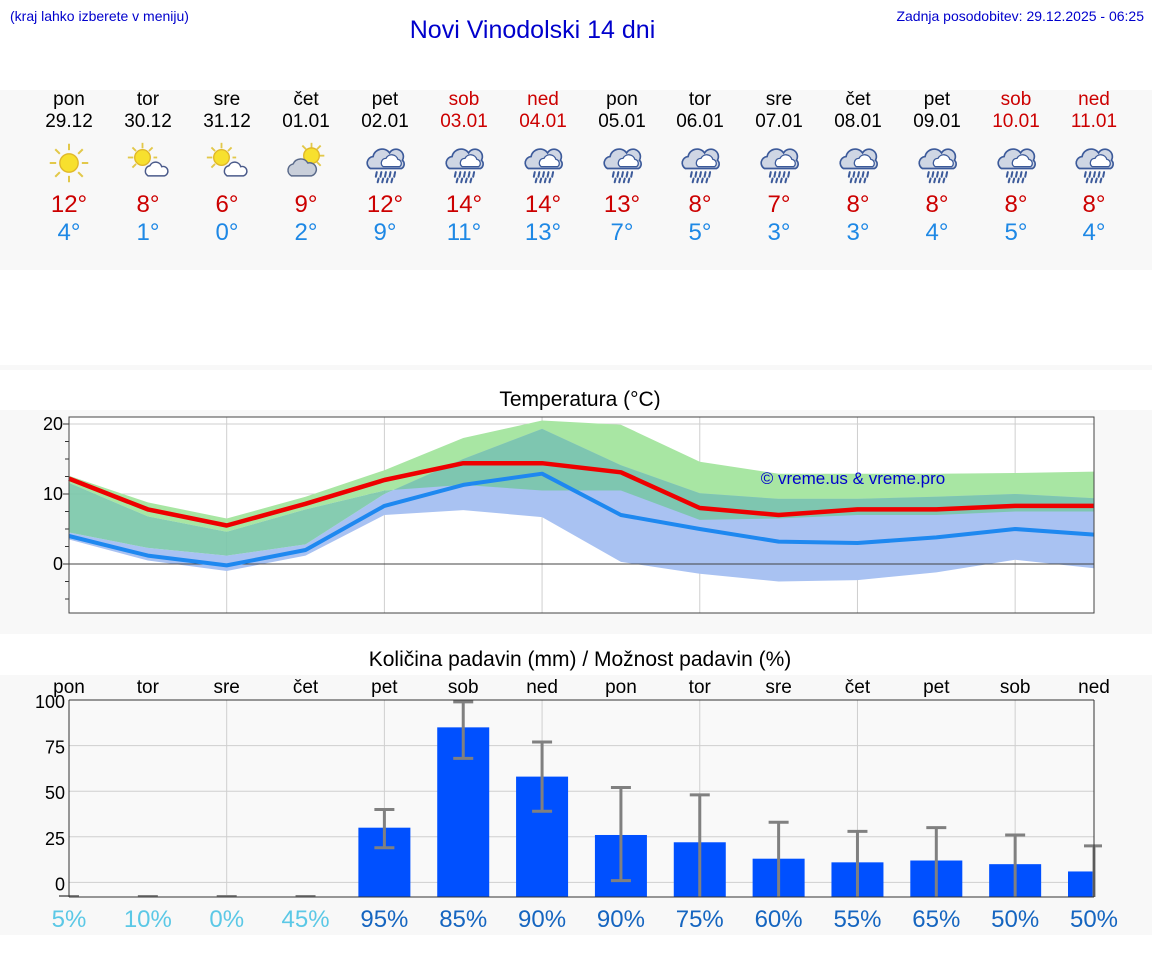 This screenshot has width=1152, height=975. I want to click on day-date: 03.01, so click(464, 121).